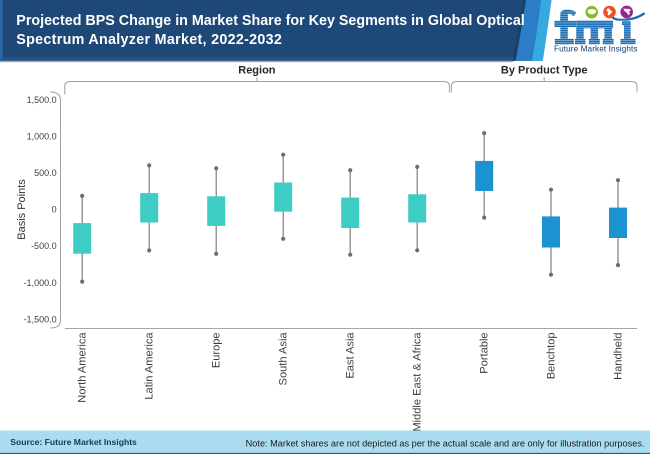  What do you see at coordinates (596, 49) in the screenshot?
I see `svg-text: Future Market Insights` at bounding box center [596, 49].